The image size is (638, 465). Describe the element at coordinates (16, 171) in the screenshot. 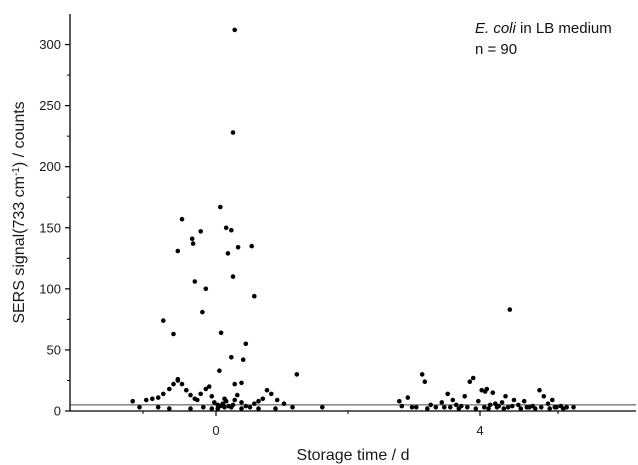

I see `y-axis-title-superscript: -1` at that location.